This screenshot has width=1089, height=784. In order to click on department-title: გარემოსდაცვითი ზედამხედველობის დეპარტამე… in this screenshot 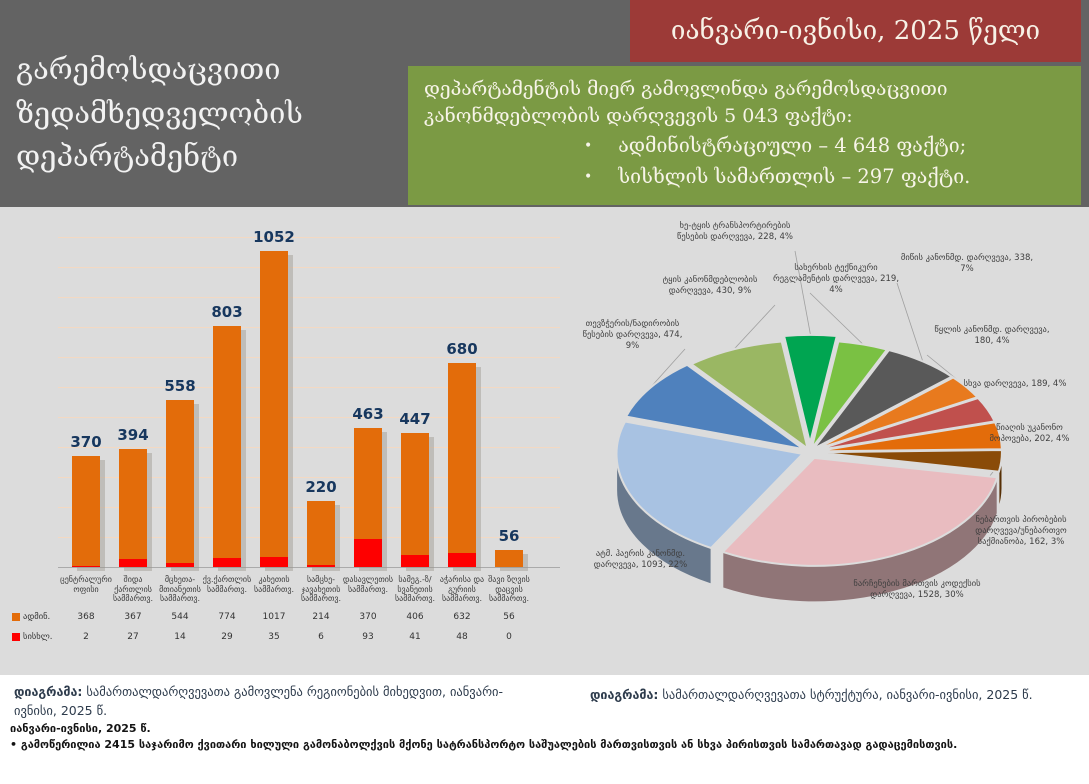, I will do `click(159, 112)`.